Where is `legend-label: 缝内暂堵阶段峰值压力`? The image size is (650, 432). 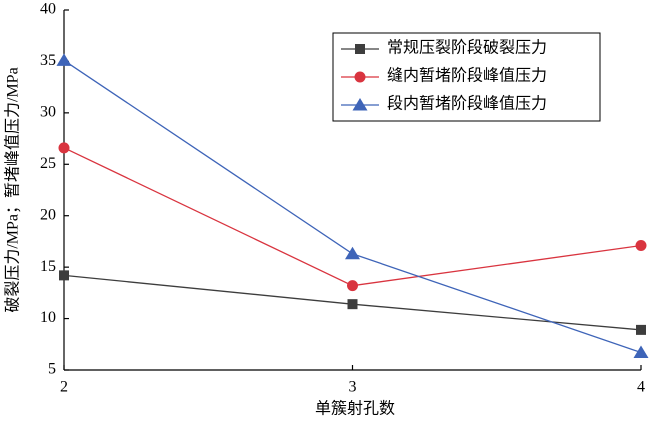
legend-label: 缝内暂堵阶段峰值压力 is located at coordinates (467, 76).